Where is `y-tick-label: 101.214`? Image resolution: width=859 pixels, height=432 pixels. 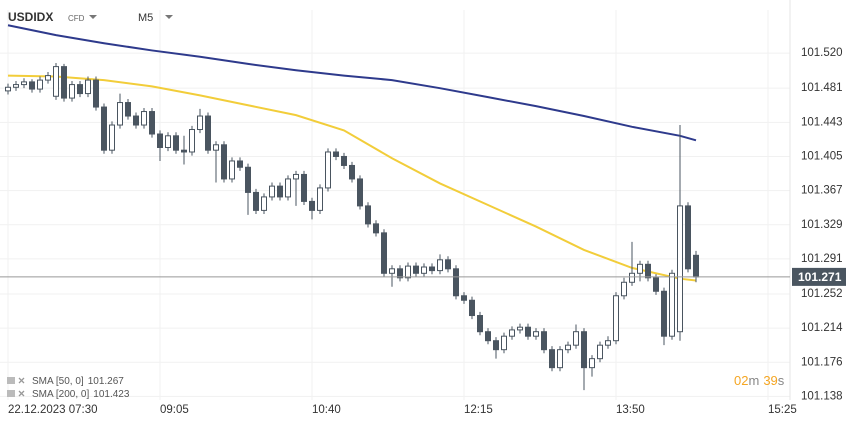 y-tick-label: 101.214 is located at coordinates (822, 328).